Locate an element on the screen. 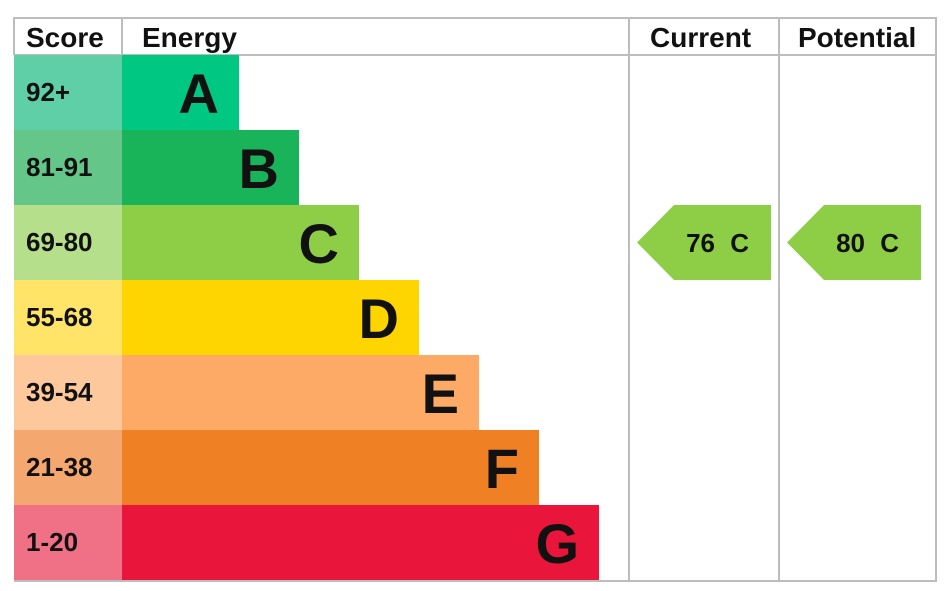 Image resolution: width=949 pixels, height=591 pixels. rating-letter: D is located at coordinates (378, 318).